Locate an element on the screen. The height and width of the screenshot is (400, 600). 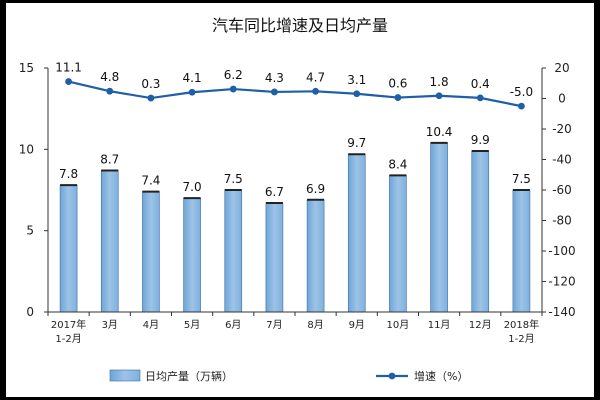
right-tick-label: -80 is located at coordinates (562, 221).